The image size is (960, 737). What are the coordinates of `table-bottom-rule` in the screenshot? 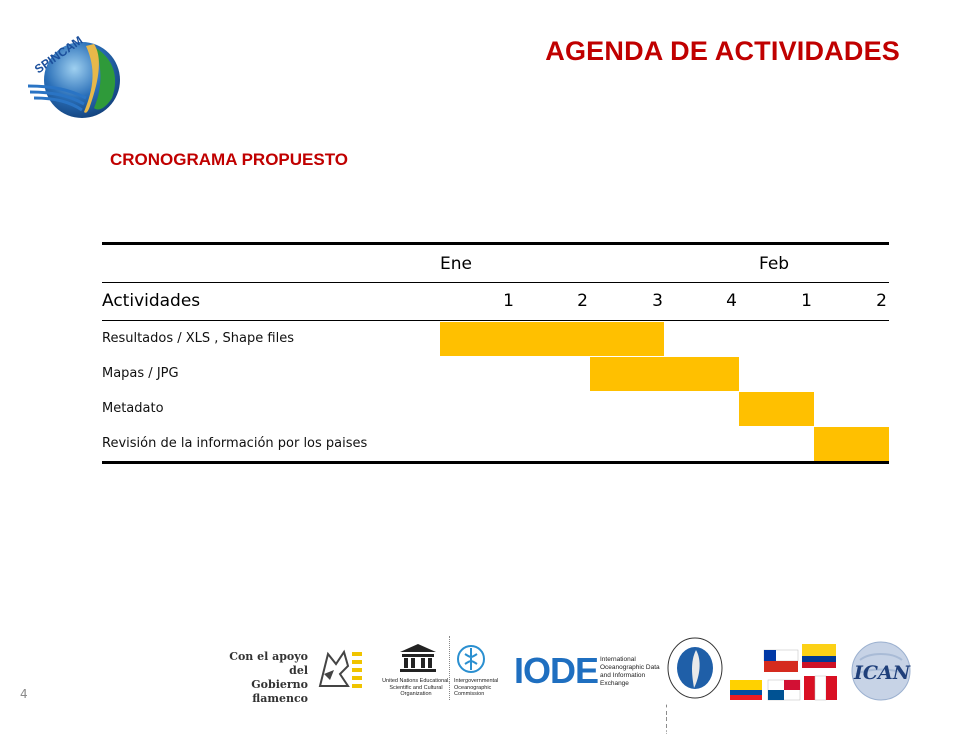 It's located at (495, 462).